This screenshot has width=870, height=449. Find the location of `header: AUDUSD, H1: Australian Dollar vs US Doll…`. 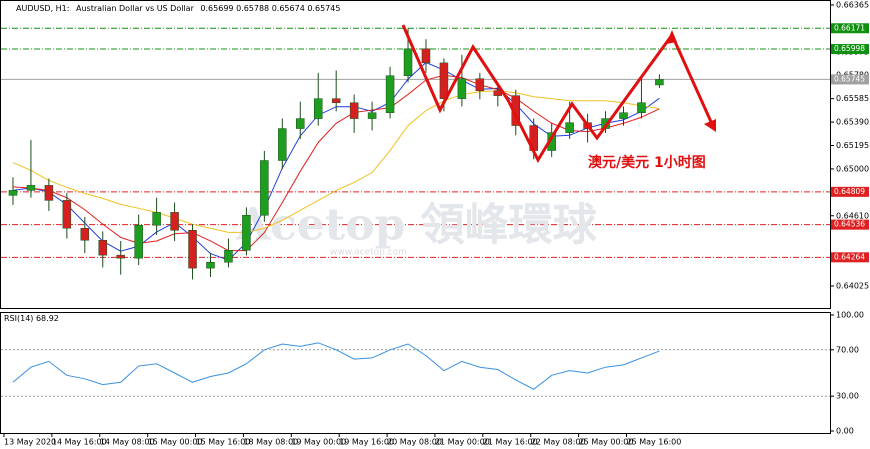

header: AUDUSD, H1: Australian Dollar vs US Doll… is located at coordinates (178, 8).